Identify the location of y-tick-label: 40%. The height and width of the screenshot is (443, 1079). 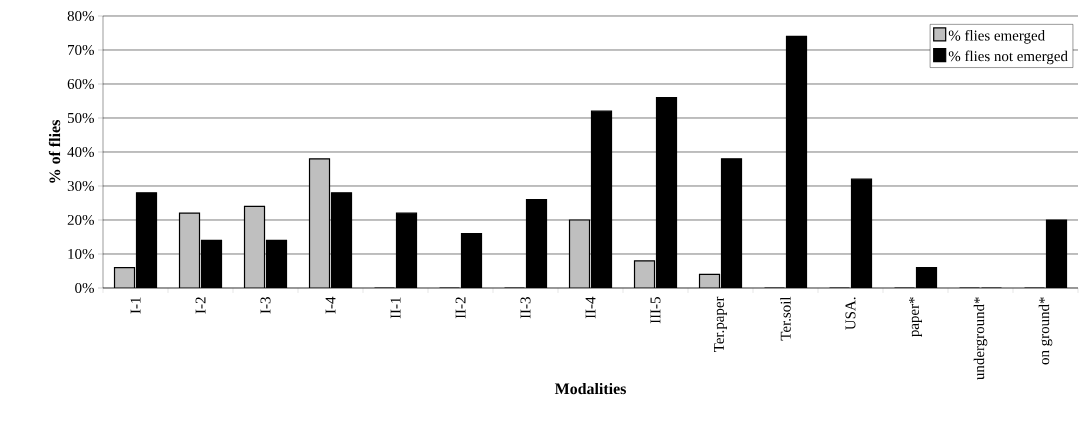
(80, 152).